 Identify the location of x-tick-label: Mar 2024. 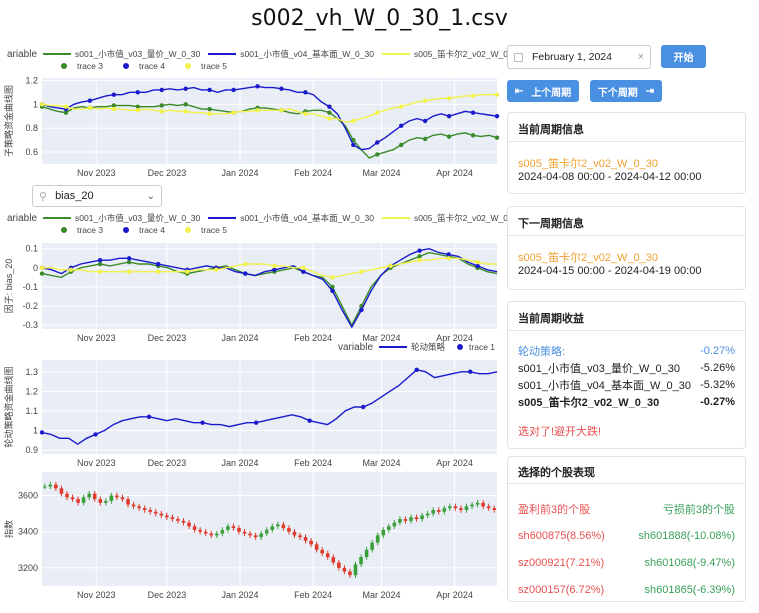
(381, 173).